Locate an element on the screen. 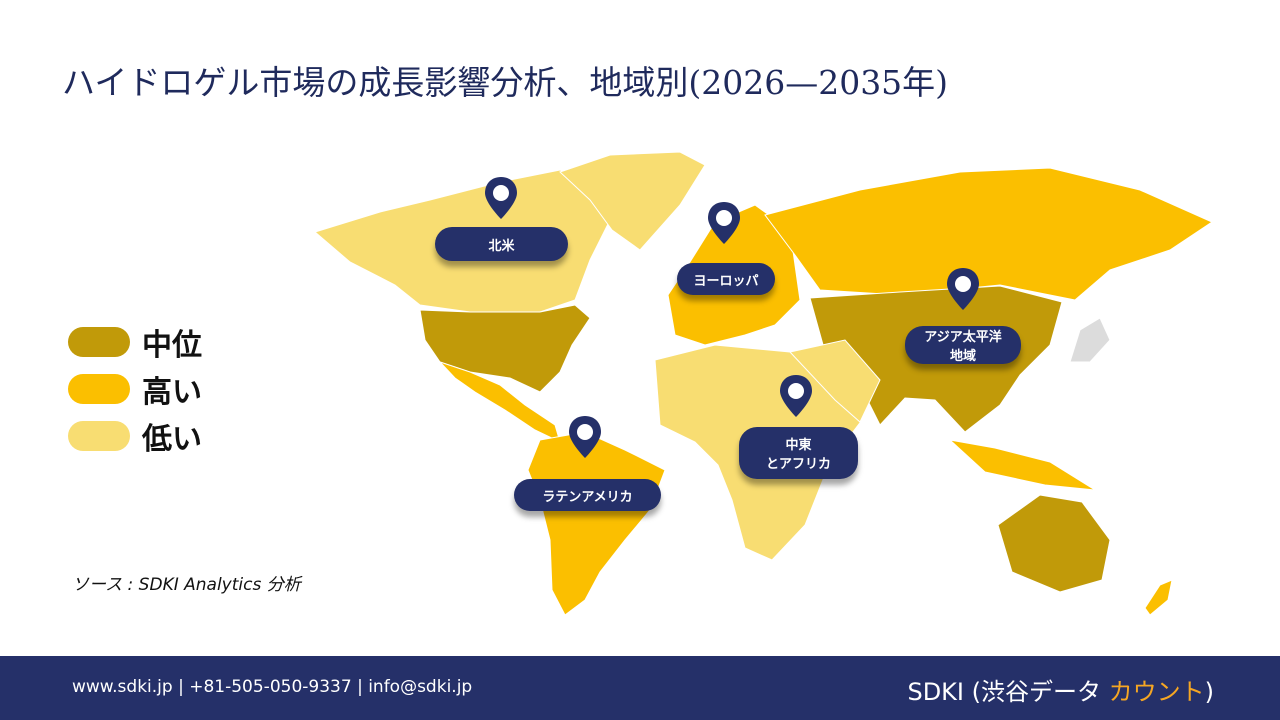  region-label-line: ラテンアメリカ is located at coordinates (587, 497).